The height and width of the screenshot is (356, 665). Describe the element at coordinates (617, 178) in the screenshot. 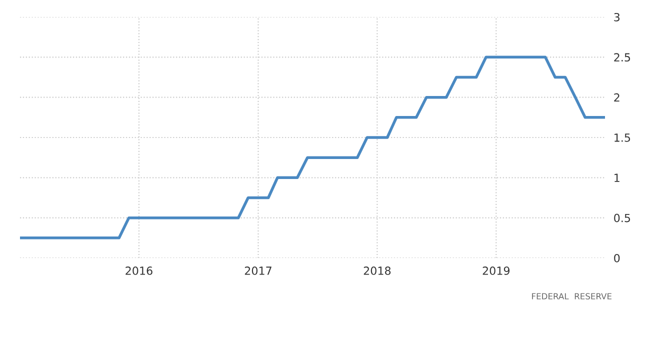

I see `y-tick-label: 1` at that location.